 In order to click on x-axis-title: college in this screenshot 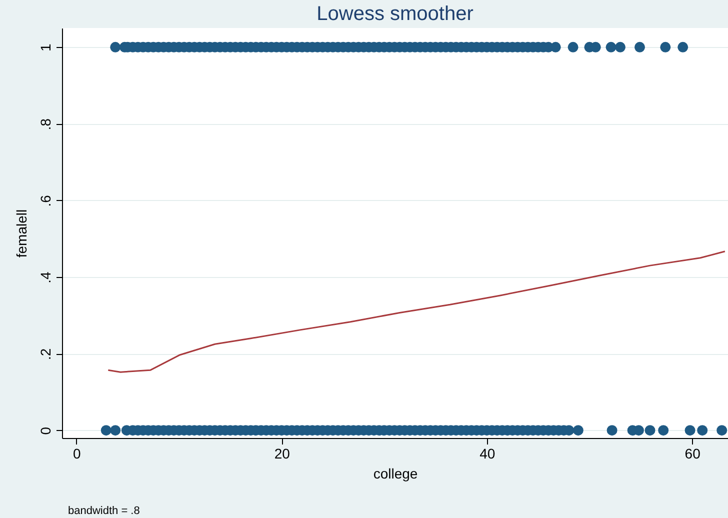, I will do `click(395, 474)`.